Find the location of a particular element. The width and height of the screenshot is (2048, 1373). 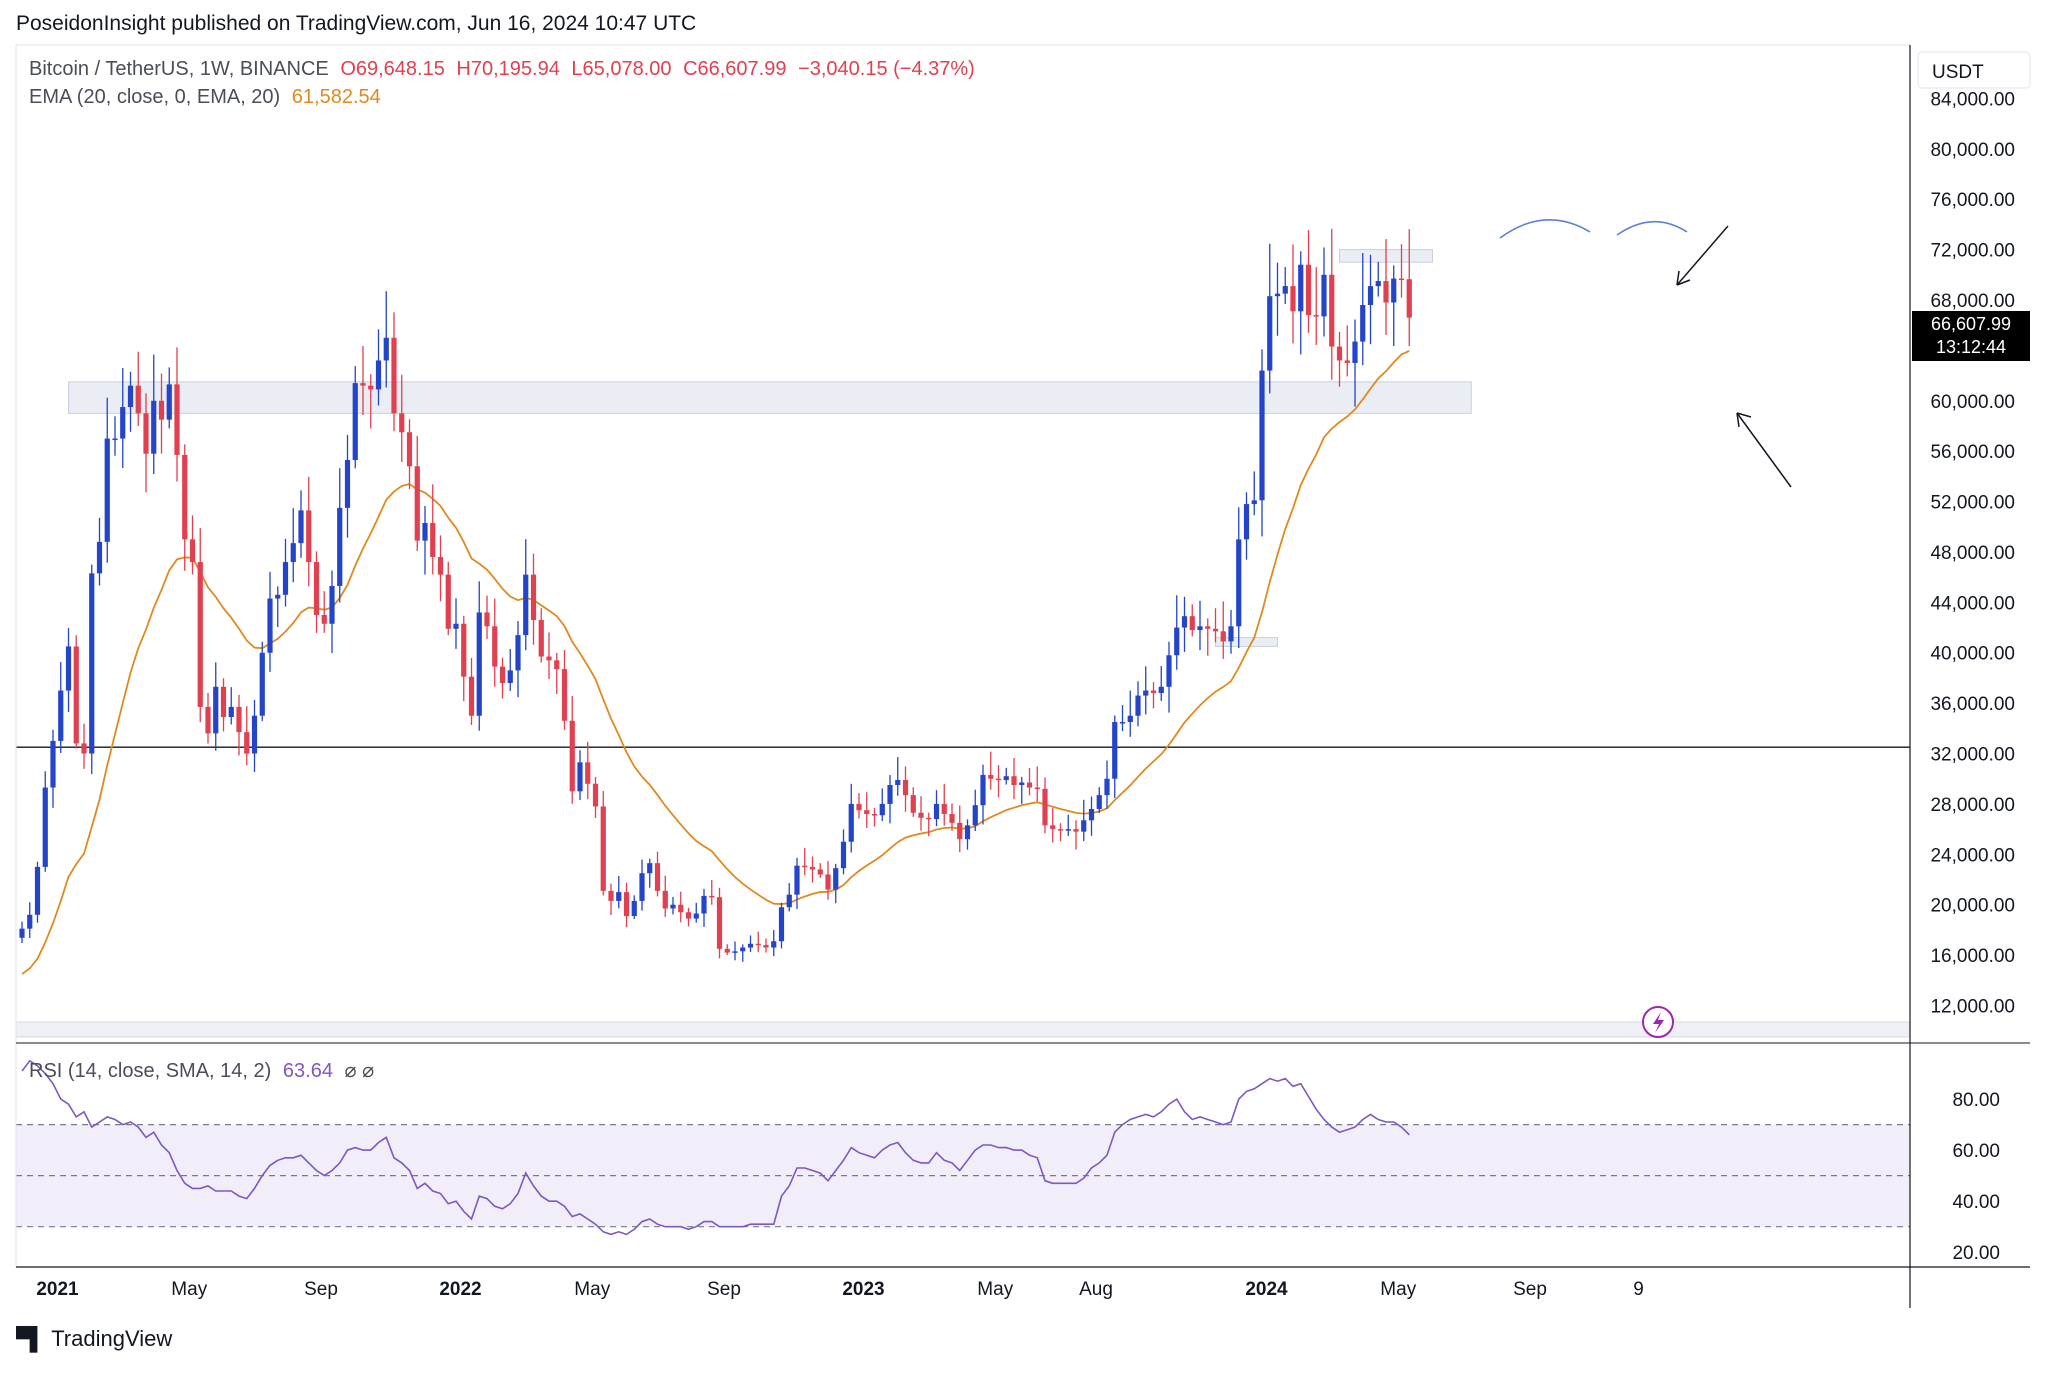

rsi-extra: ⌀ ⌀ is located at coordinates (359, 1071).